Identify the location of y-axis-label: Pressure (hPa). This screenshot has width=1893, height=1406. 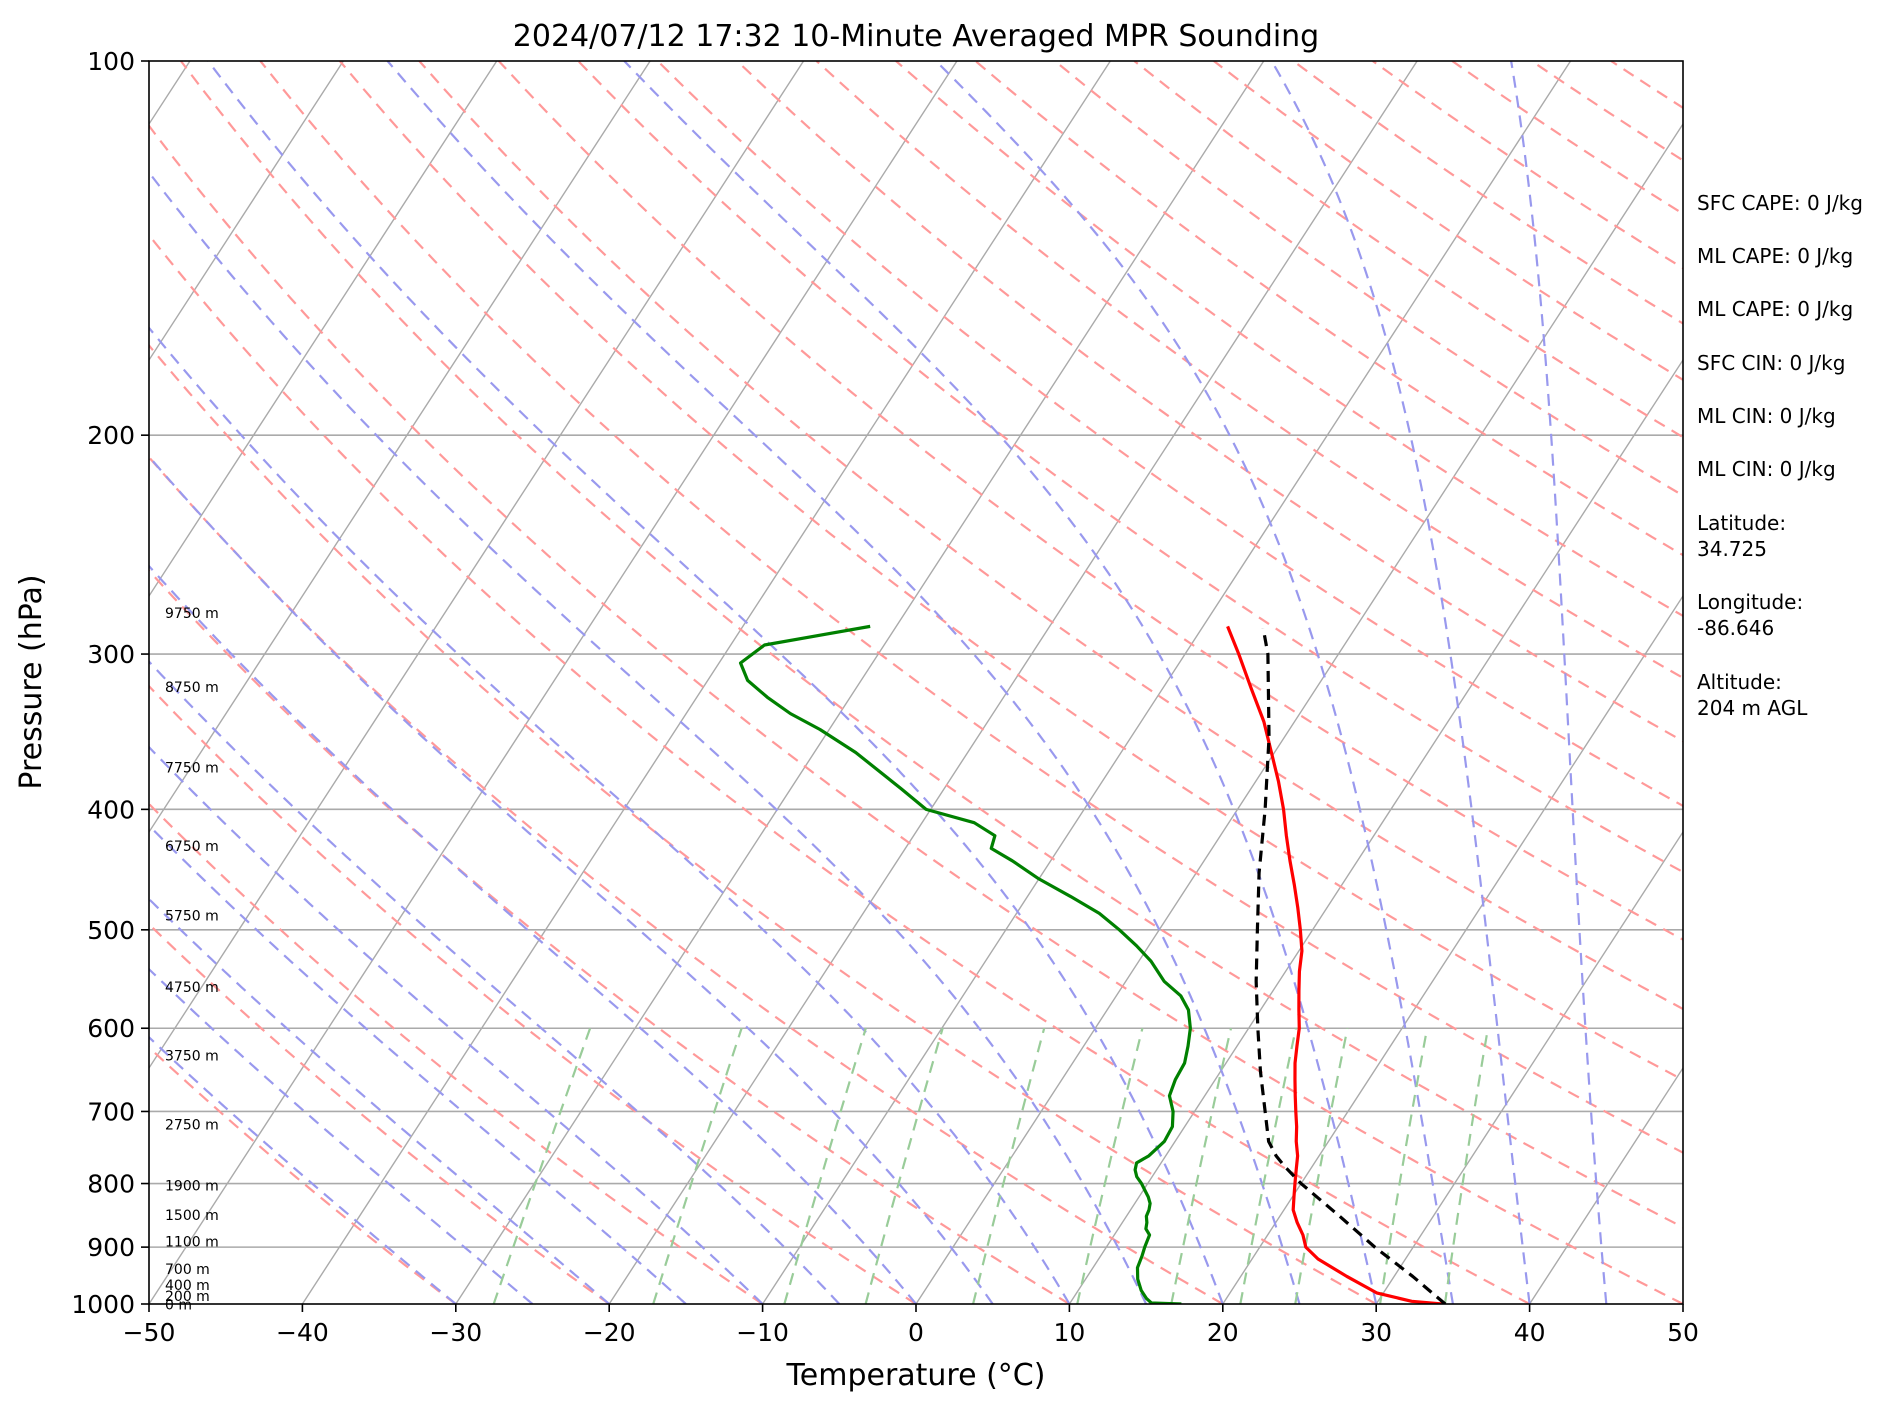
(31, 681).